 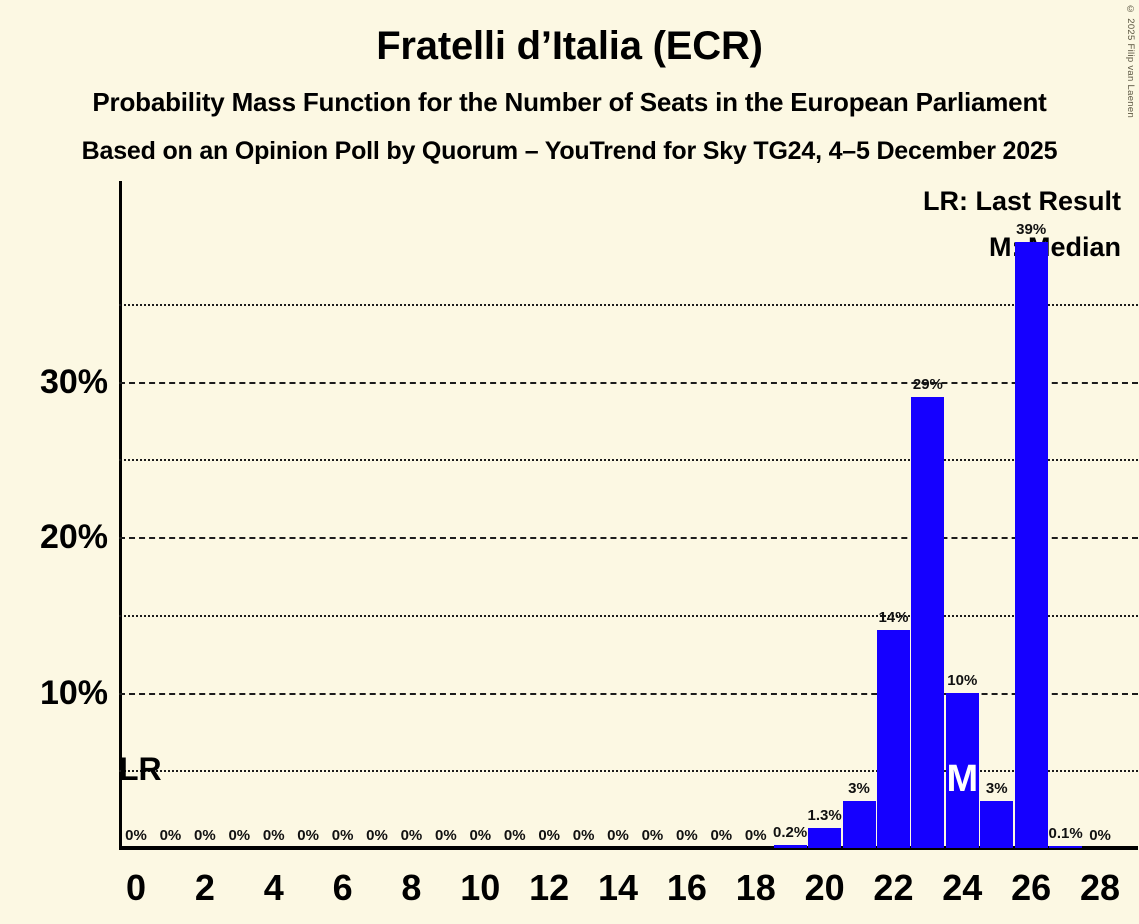 What do you see at coordinates (1021, 201) in the screenshot?
I see `legend-last-result: LR: Last Result` at bounding box center [1021, 201].